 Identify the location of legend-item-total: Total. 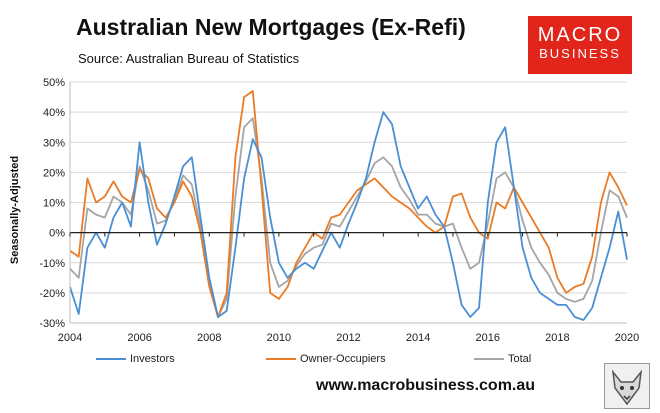
(502, 359).